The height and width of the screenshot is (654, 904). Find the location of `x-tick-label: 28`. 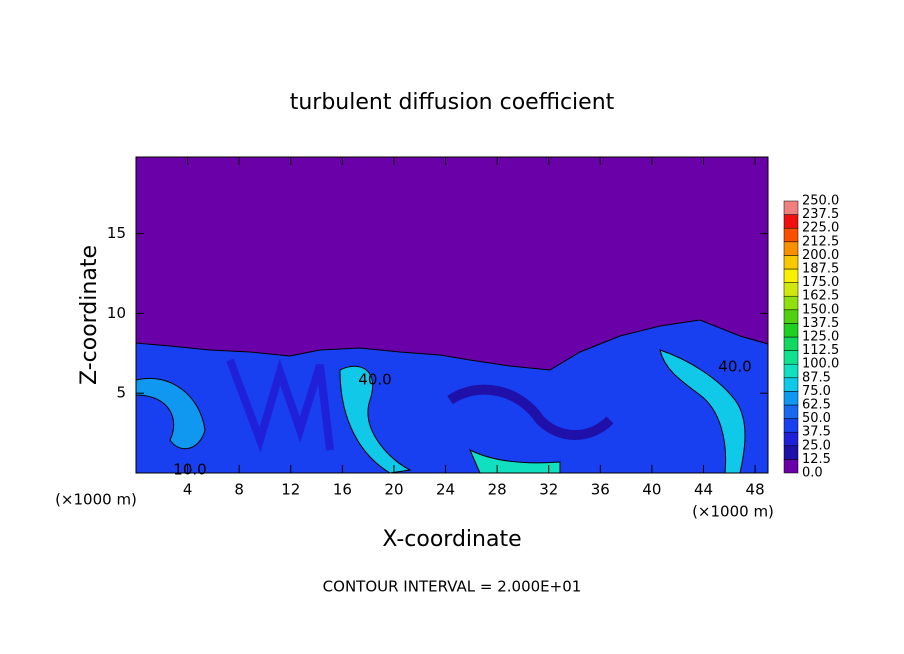

x-tick-label: 28 is located at coordinates (497, 490).